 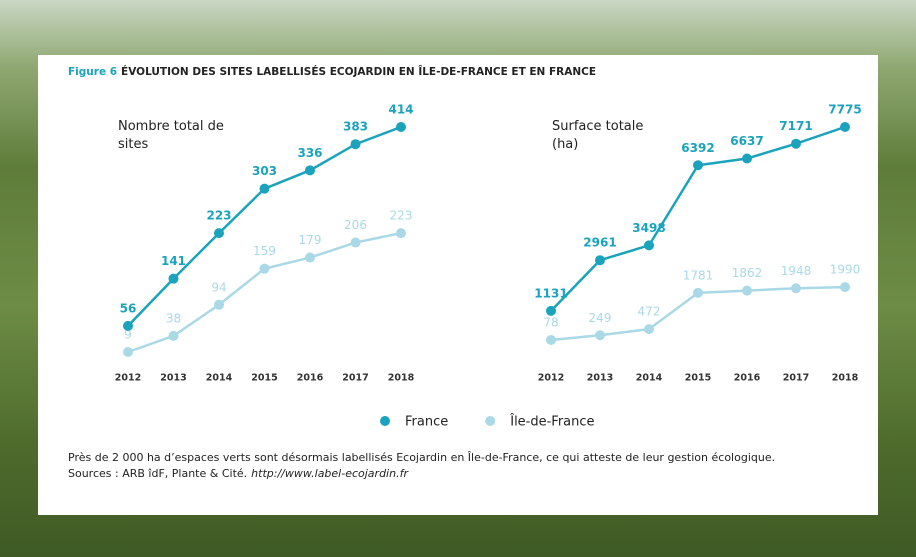 I want to click on y-axis-label: Surface totale (ha), so click(x=598, y=135).